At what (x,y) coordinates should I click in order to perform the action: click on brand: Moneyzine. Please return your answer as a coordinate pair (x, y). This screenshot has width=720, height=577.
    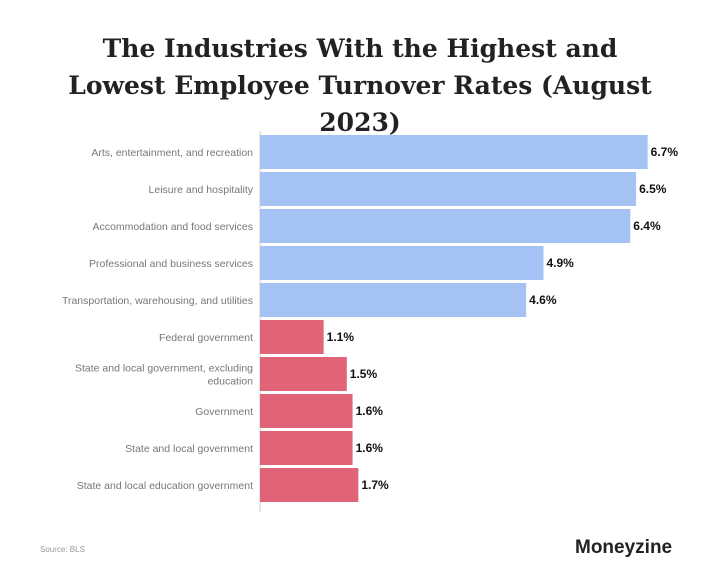
    Looking at the image, I should click on (623, 547).